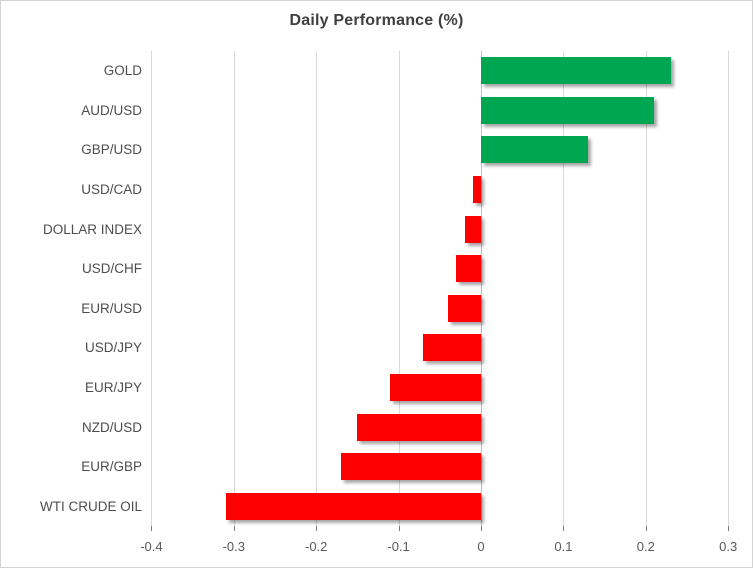  Describe the element at coordinates (563, 546) in the screenshot. I see `x-tick-label: 0.1` at that location.